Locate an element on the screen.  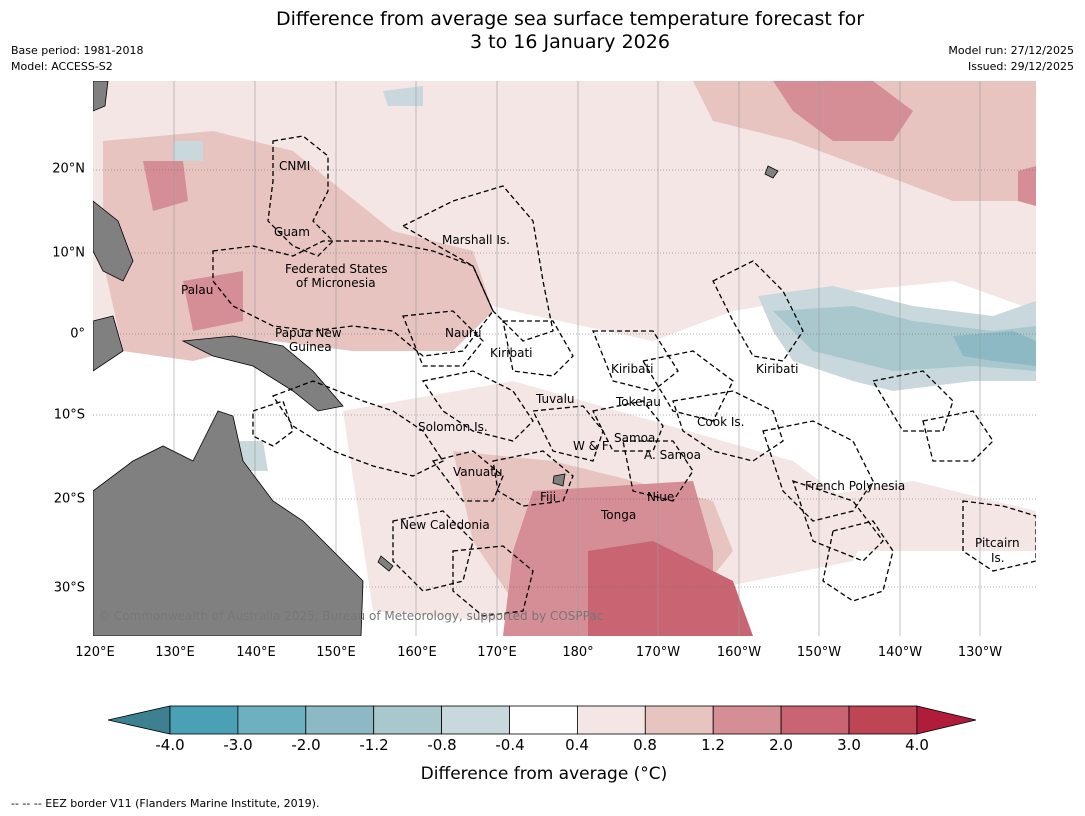
label-fsm-1: Federated States is located at coordinates (336, 269).